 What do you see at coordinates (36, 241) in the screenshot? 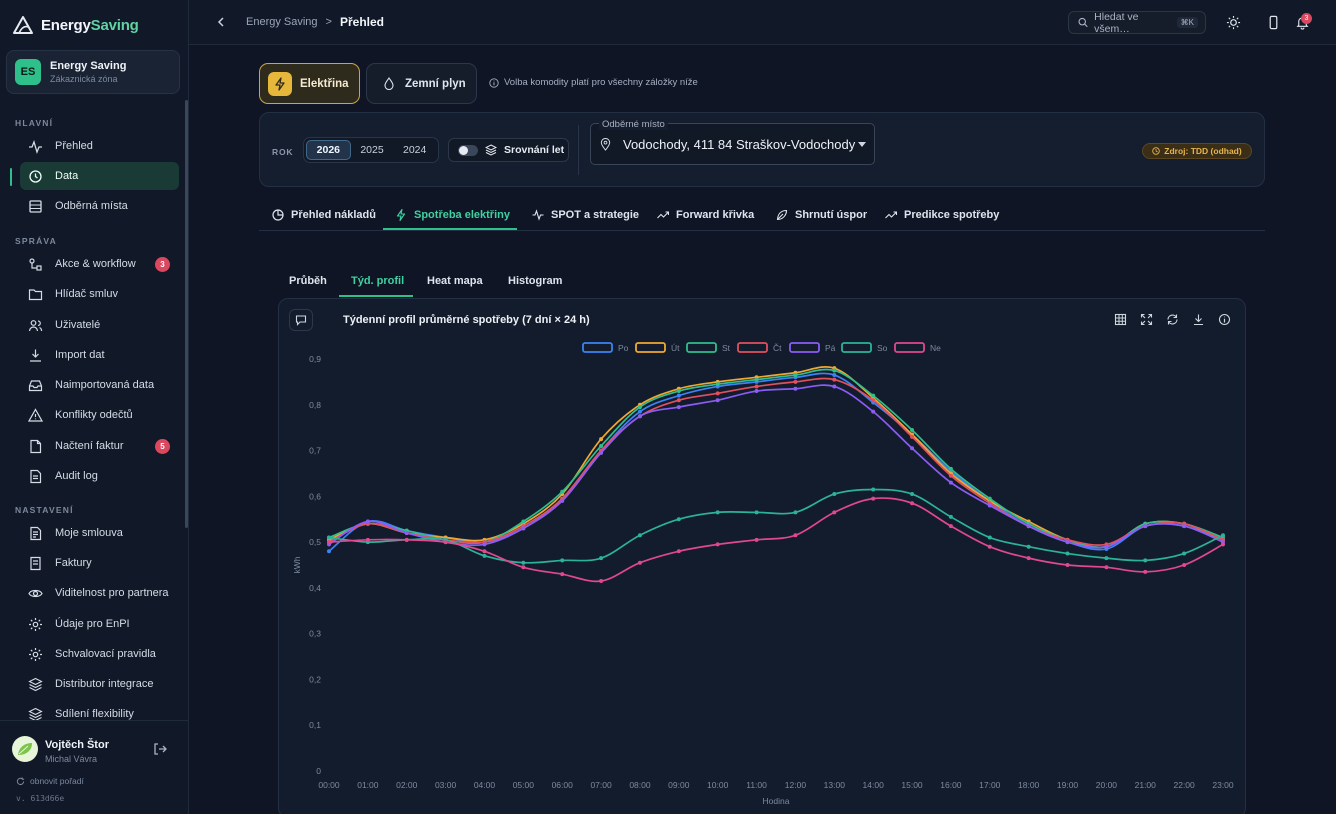
I see `section-label-manage: SPRÁVA` at bounding box center [36, 241].